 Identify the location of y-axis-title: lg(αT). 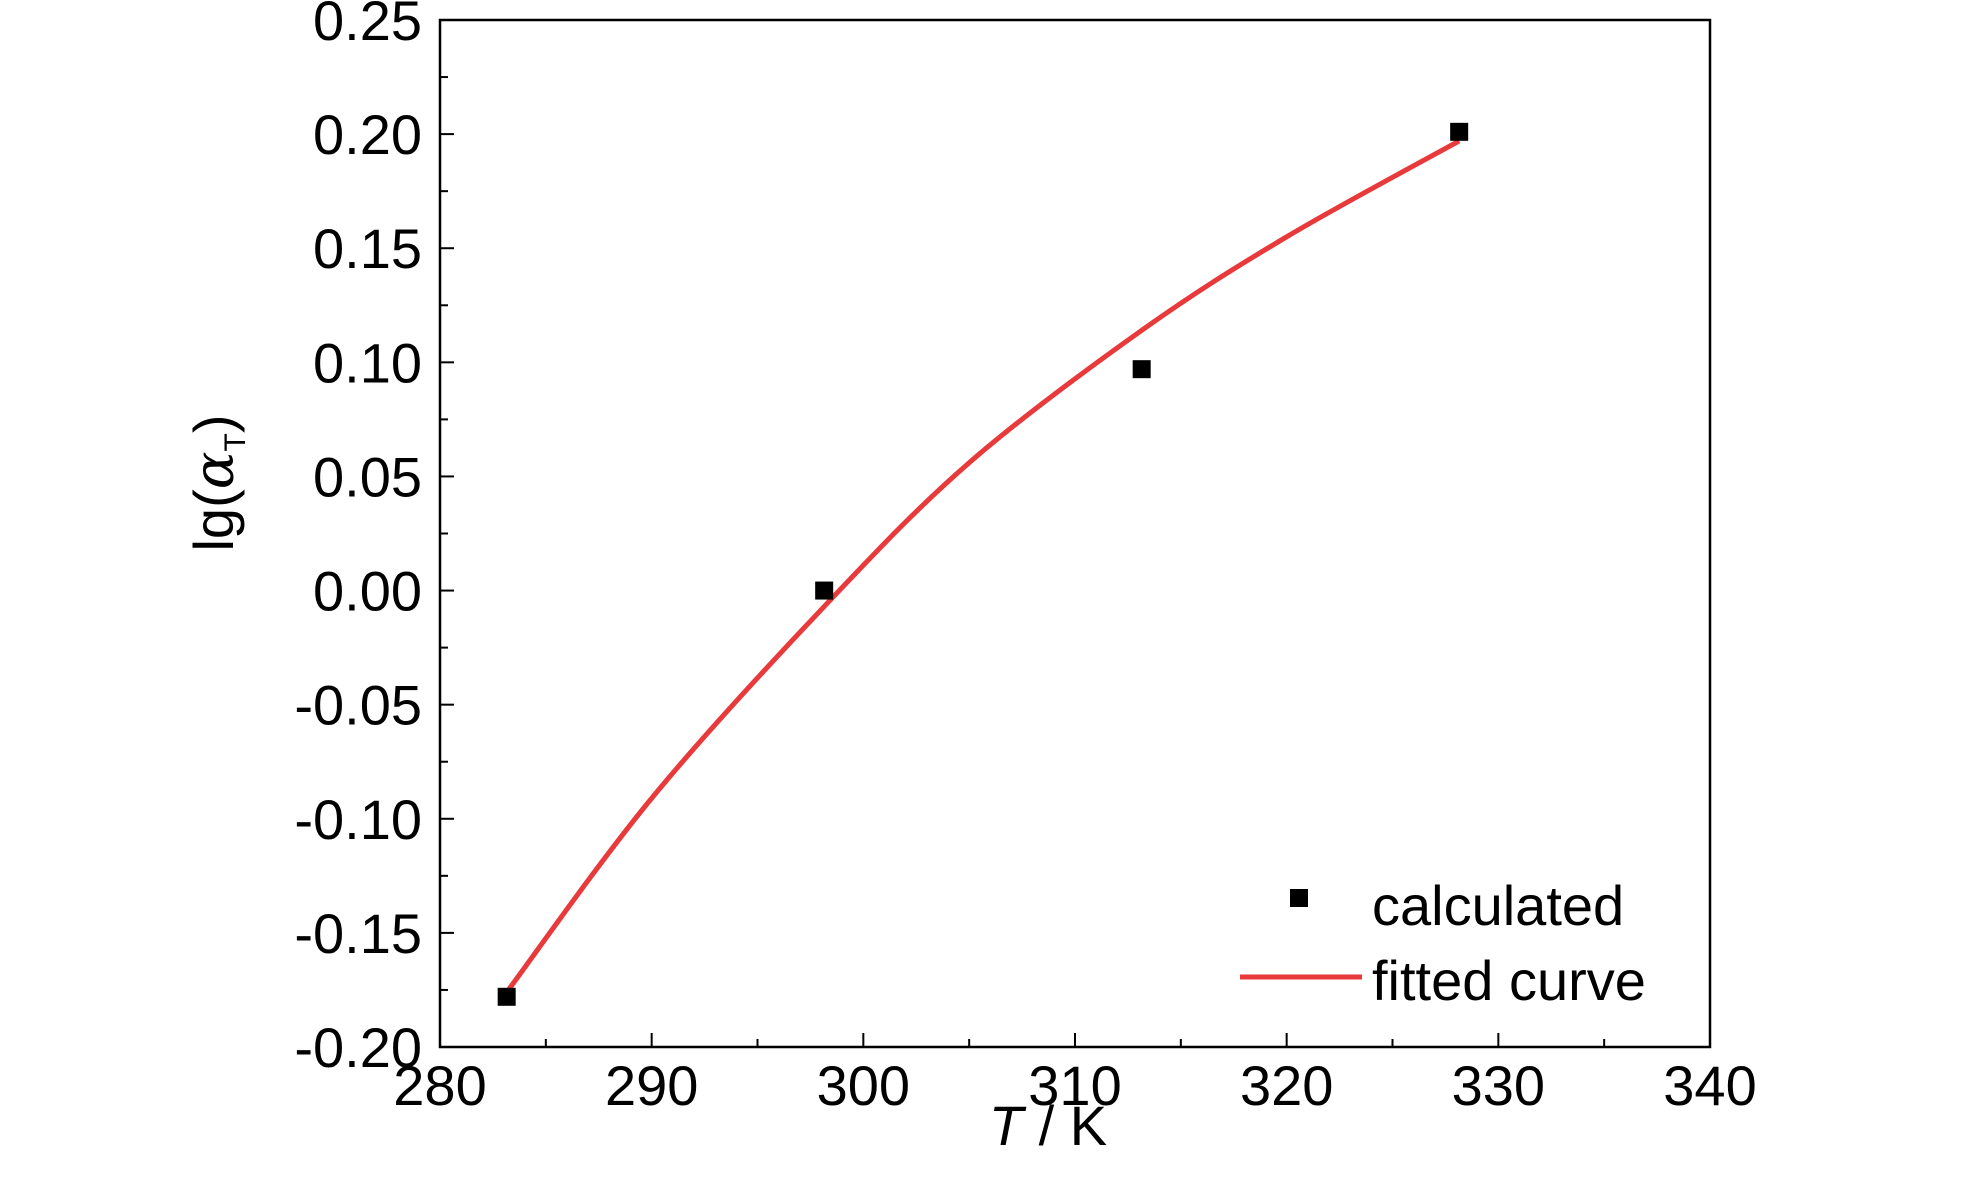
(217, 482).